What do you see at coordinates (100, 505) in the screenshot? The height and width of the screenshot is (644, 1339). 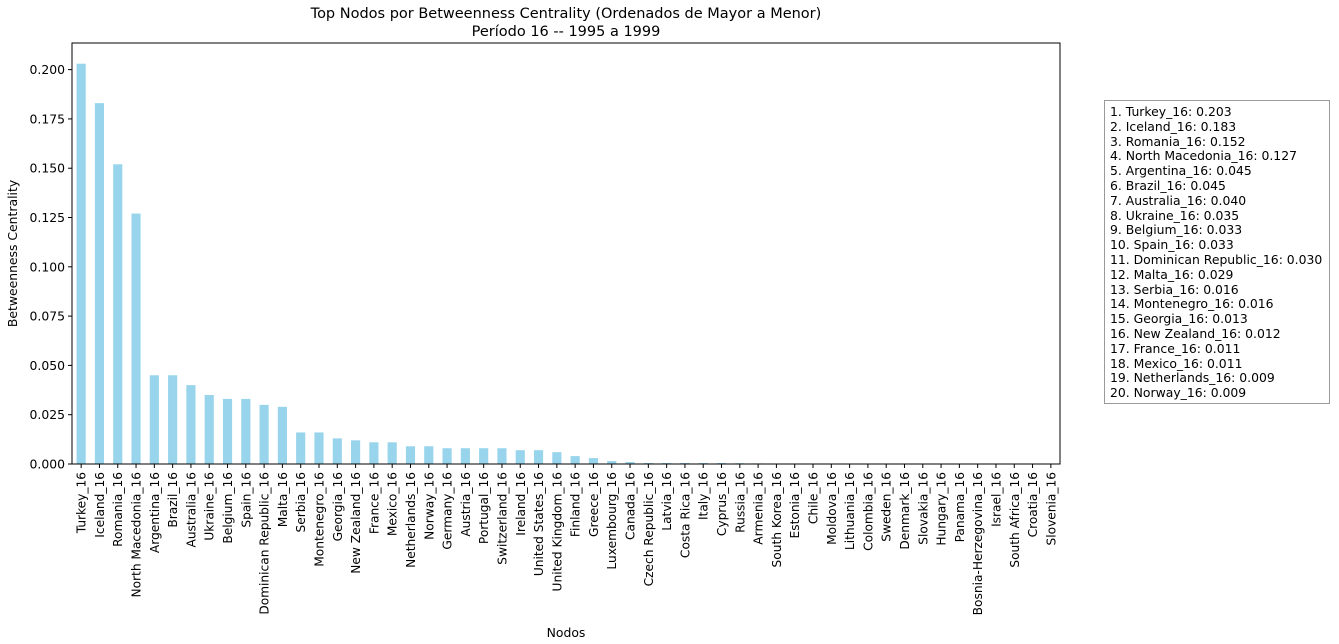 I see `x-tick-label: Iceland_16` at bounding box center [100, 505].